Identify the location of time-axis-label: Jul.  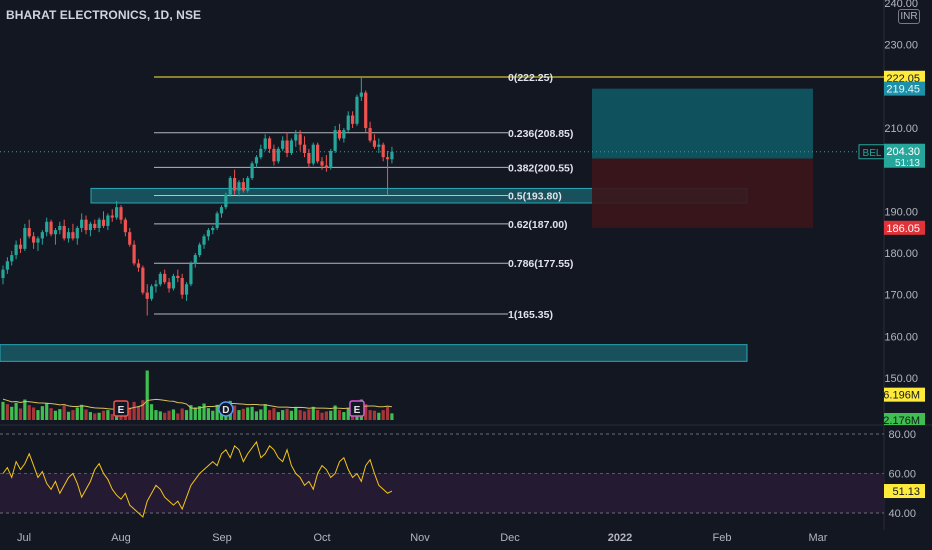
(24, 538).